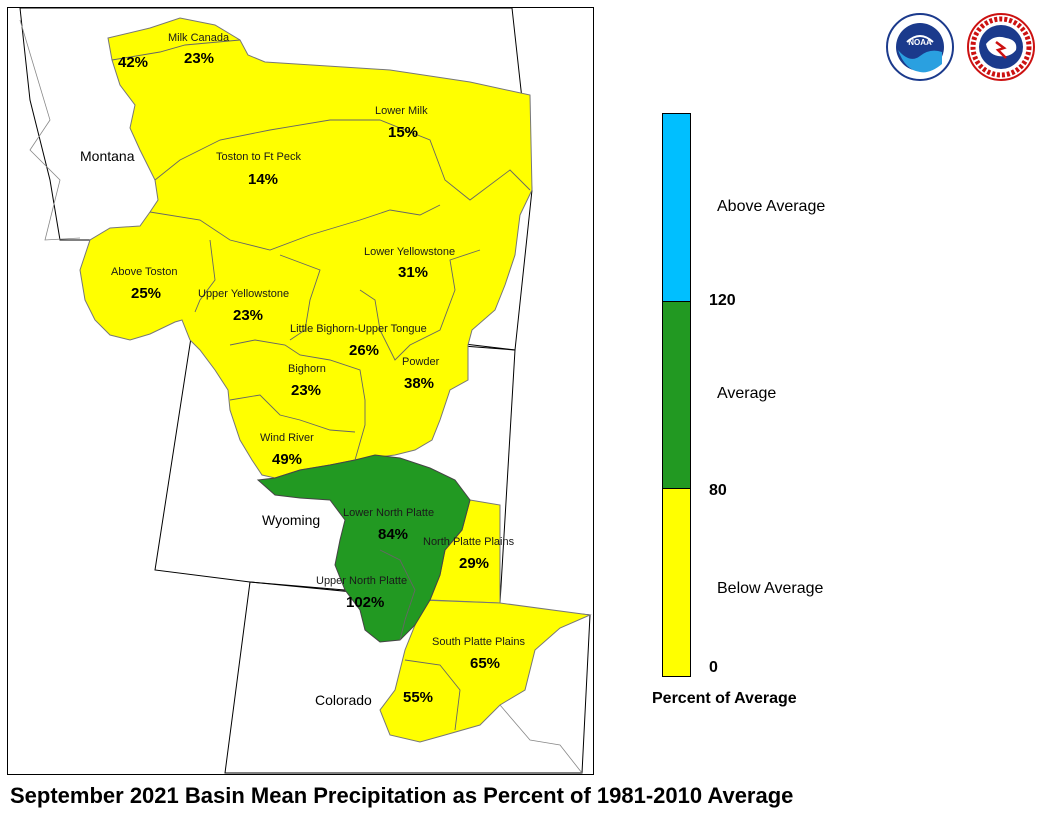  I want to click on basin-pct-bighorn: 23%, so click(306, 390).